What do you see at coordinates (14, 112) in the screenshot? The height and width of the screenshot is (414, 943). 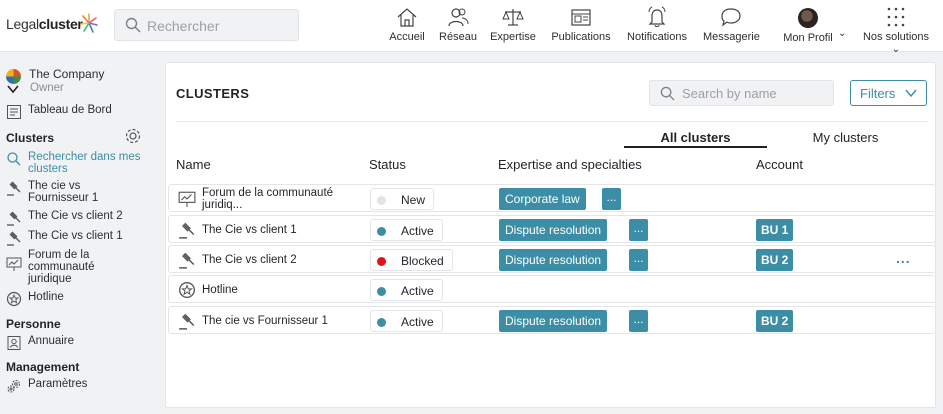 I see `dashboard-icon` at bounding box center [14, 112].